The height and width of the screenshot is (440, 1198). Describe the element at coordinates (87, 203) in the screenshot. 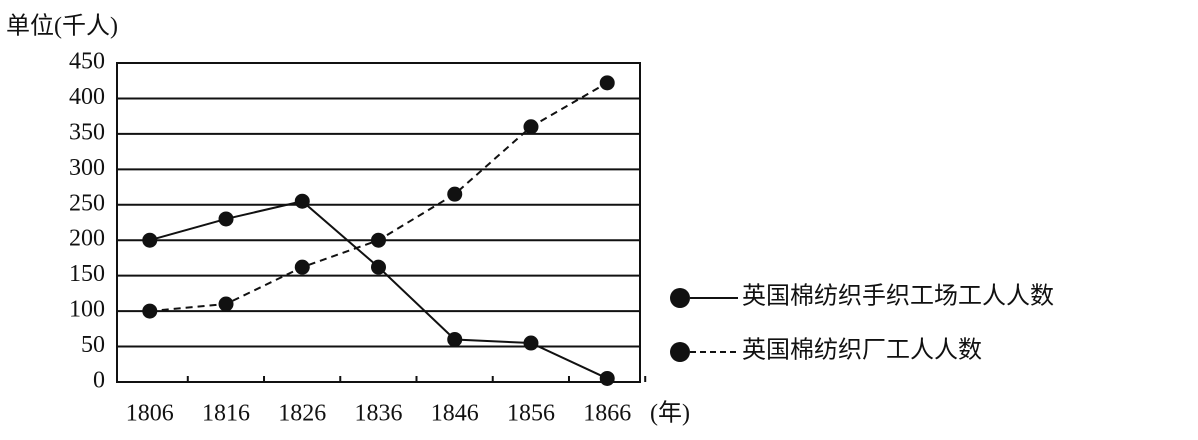

I see `y-tick-label: 250` at that location.